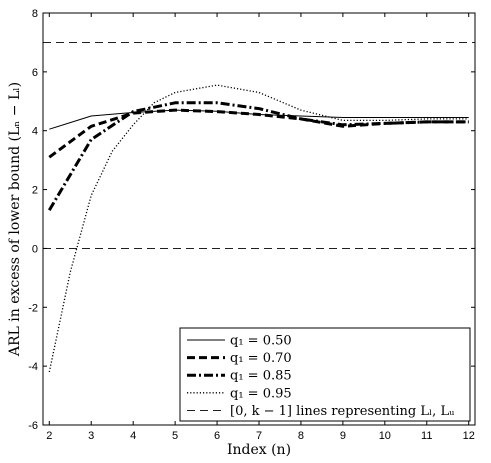  Describe the element at coordinates (33, 308) in the screenshot. I see `y-tick-label: -2` at that location.